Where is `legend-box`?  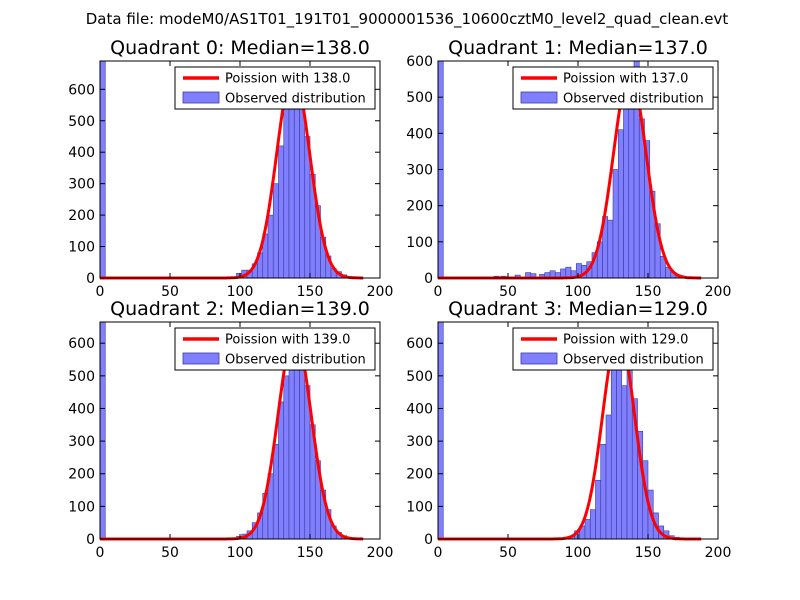
legend-box is located at coordinates (613, 349).